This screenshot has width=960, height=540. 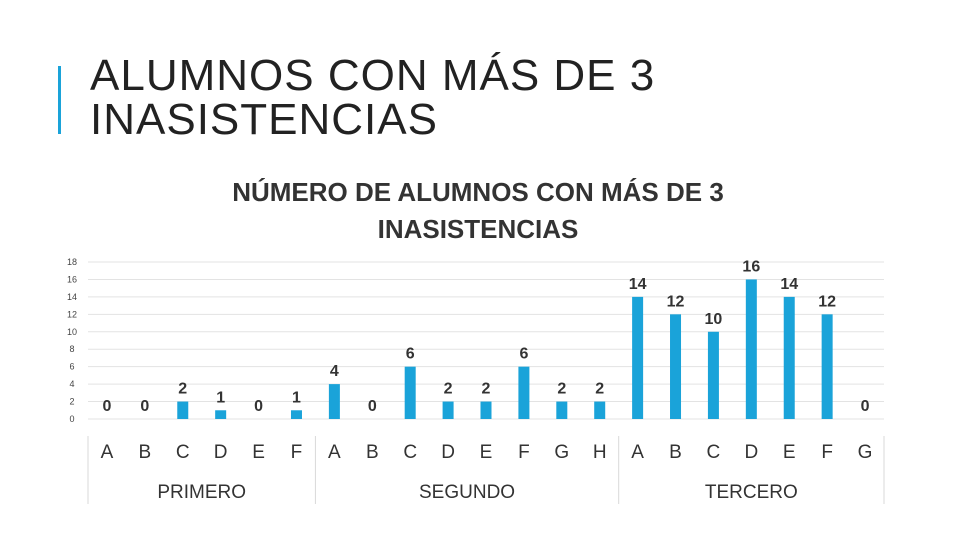 What do you see at coordinates (72, 279) in the screenshot?
I see `y-tick-label: 16` at bounding box center [72, 279].